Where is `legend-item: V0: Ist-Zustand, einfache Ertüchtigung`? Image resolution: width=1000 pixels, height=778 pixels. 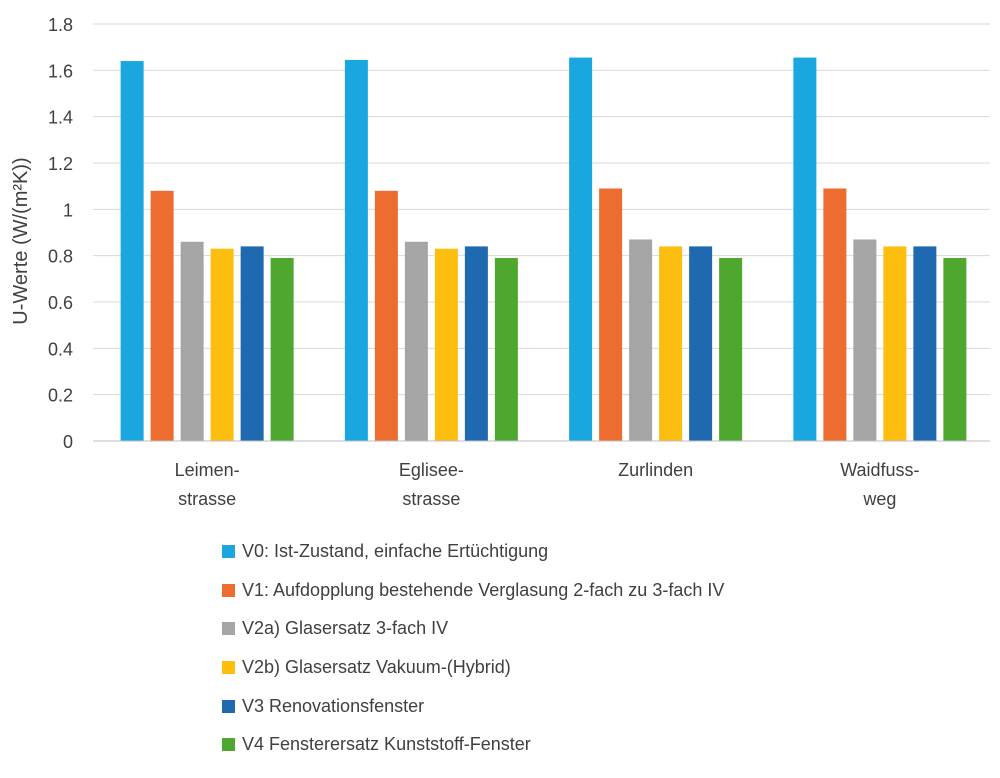
legend-item: V0: Ist-Zustand, einfache Ertüchtigung is located at coordinates (473, 551).